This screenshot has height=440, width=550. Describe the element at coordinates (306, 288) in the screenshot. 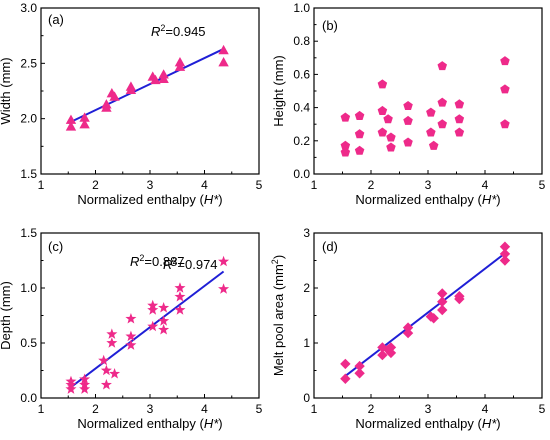

I see `y-tick-label: 2` at that location.